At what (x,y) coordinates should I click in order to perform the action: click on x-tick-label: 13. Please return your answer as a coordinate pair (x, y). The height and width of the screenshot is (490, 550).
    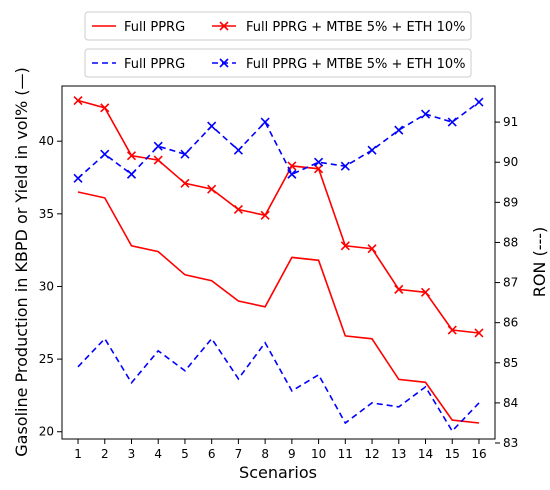
    Looking at the image, I should click on (398, 454).